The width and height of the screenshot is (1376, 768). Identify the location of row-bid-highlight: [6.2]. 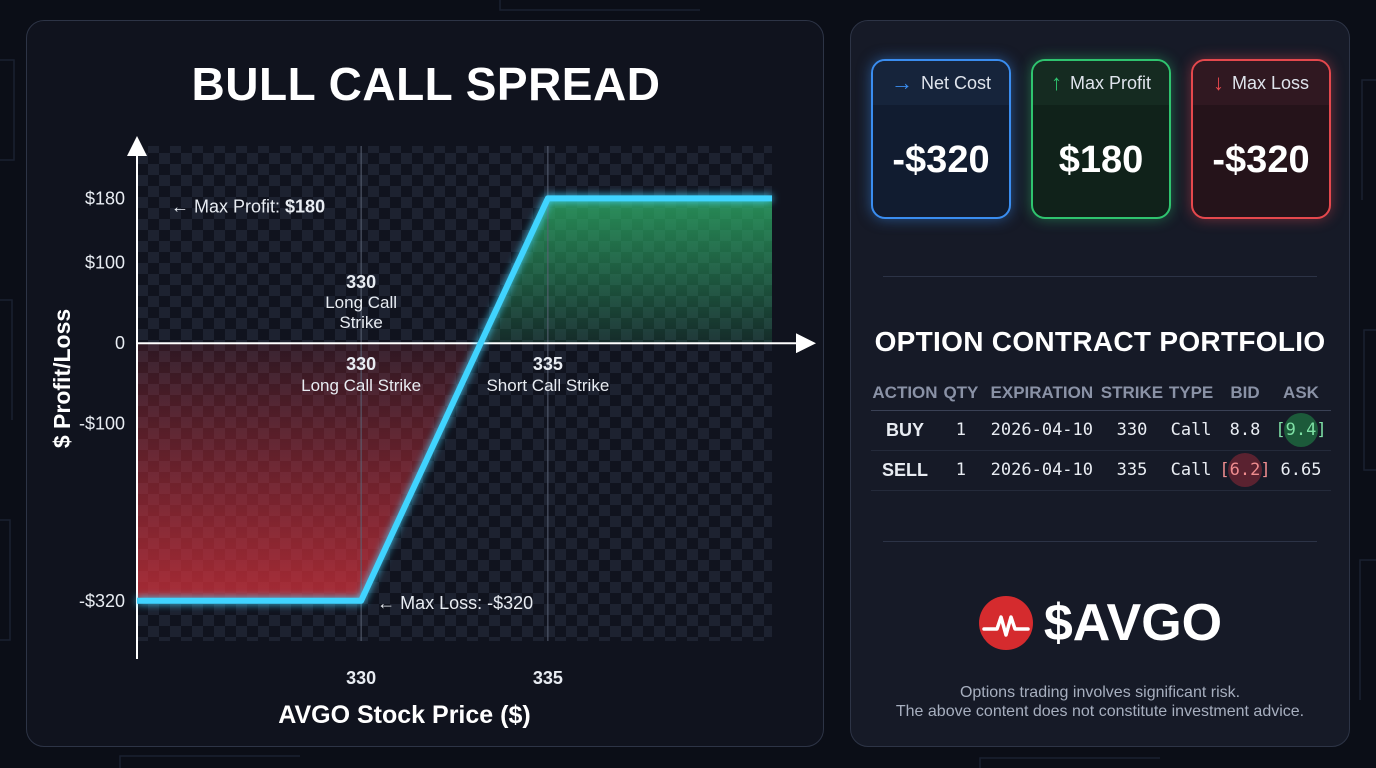
(1245, 470).